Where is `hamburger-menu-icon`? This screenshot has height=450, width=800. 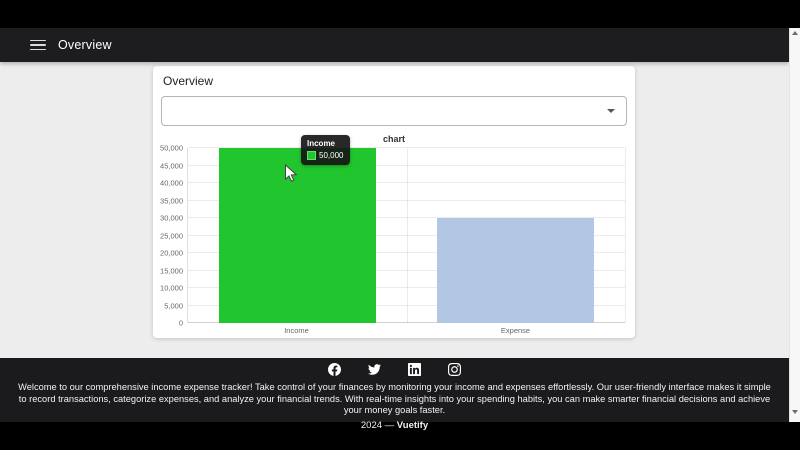
hamburger-menu-icon is located at coordinates (38, 45).